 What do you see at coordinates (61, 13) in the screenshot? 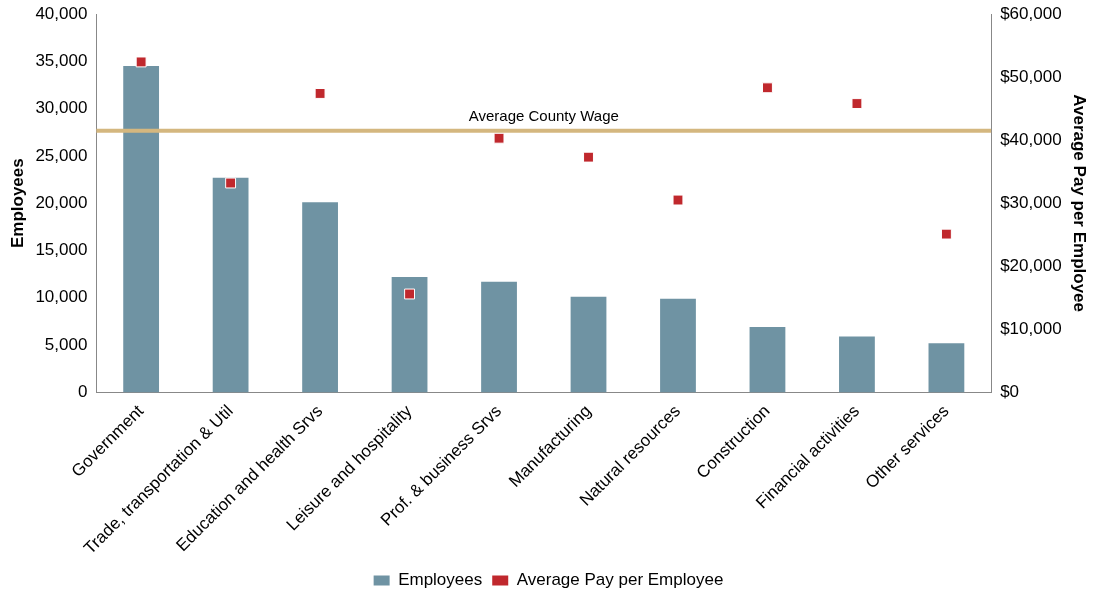
I see `y-tick-label: 40,000` at bounding box center [61, 13].